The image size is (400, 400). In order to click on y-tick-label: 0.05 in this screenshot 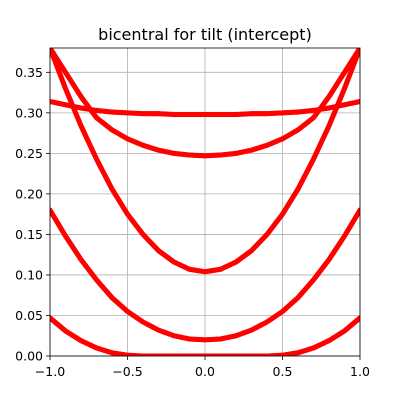, I will do `click(29, 315)`.